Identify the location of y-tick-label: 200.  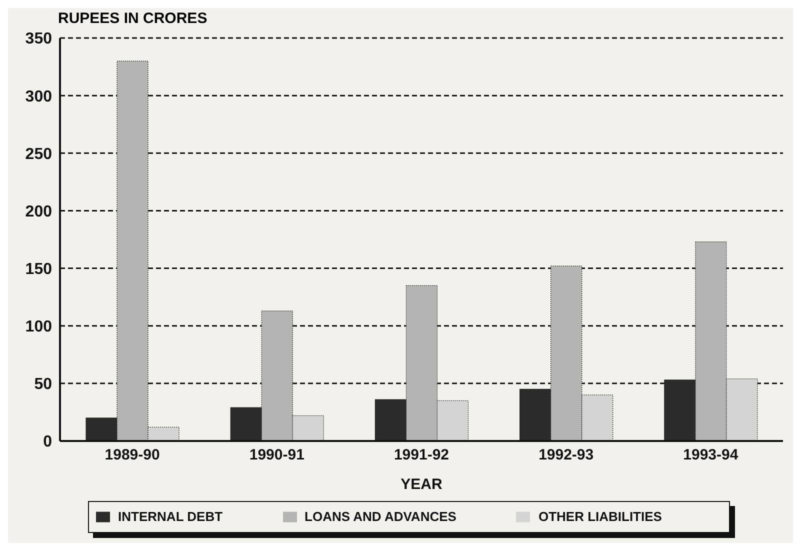
(38, 211).